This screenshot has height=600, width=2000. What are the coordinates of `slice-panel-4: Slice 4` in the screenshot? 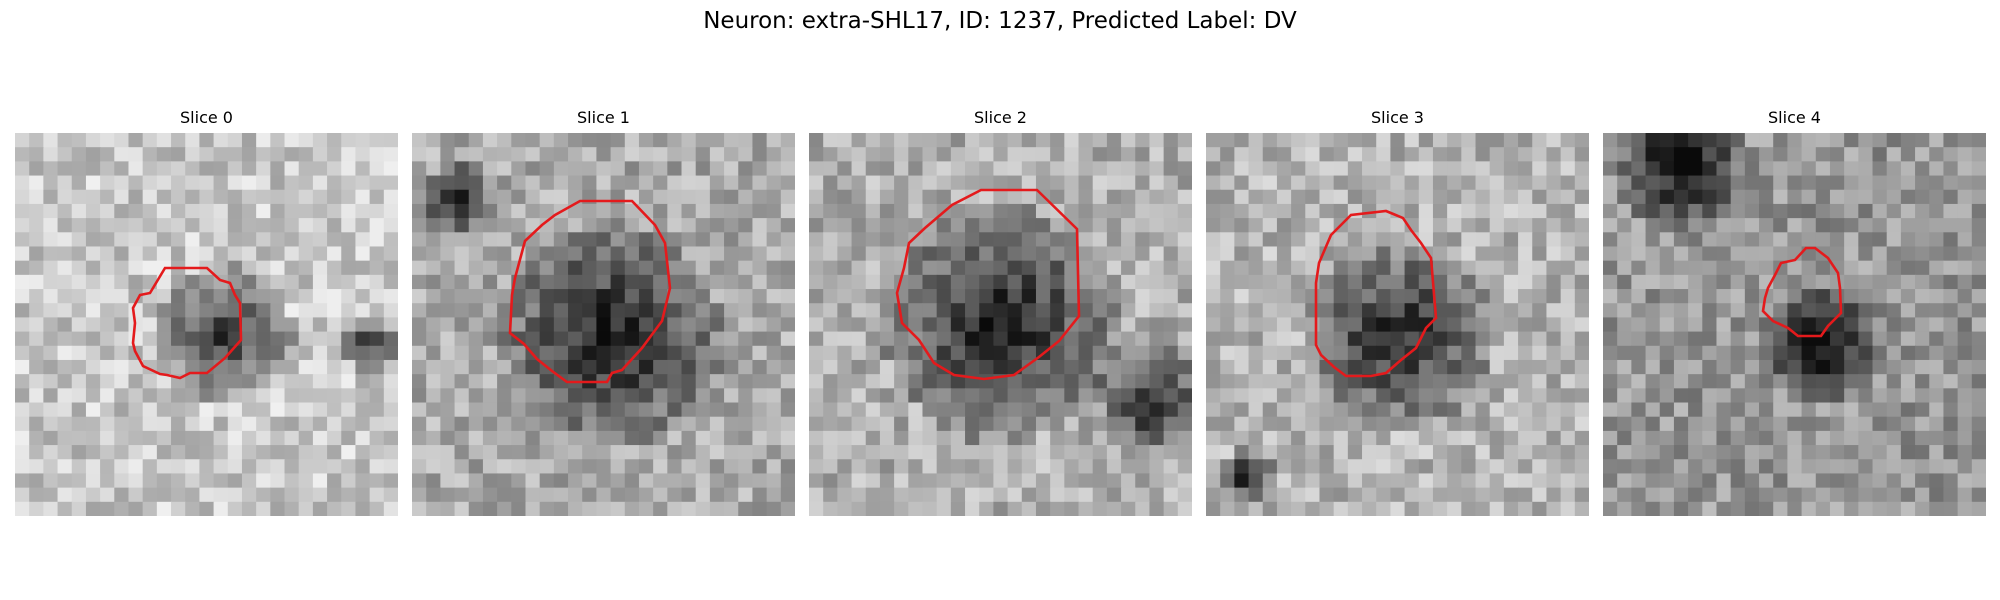 It's located at (1794, 313).